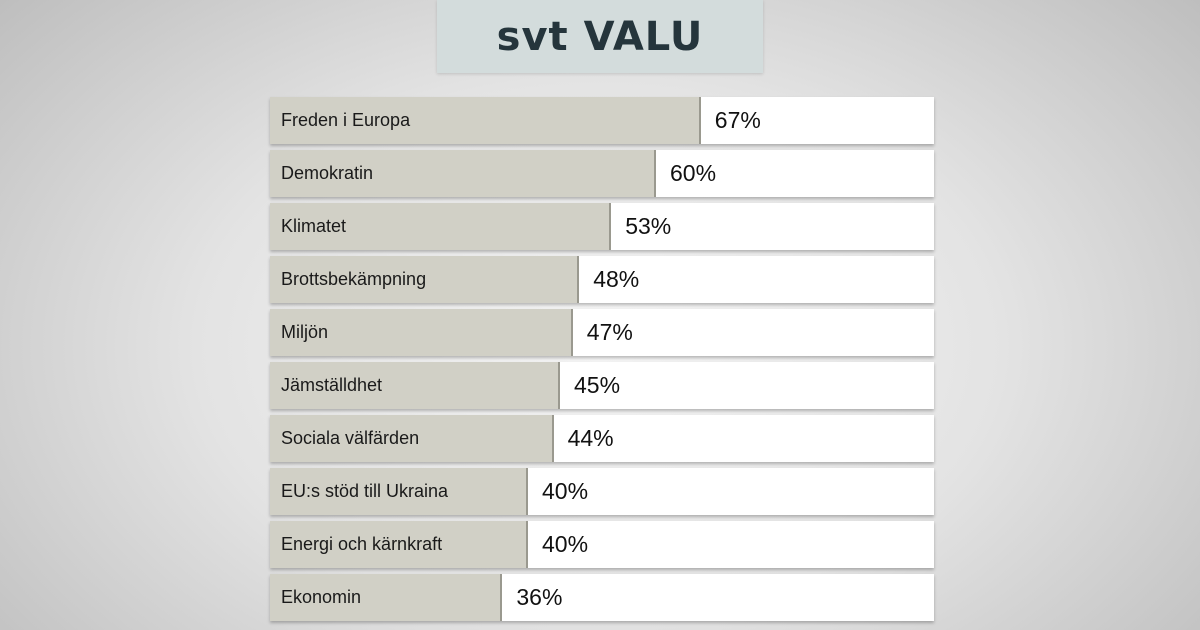  Describe the element at coordinates (590, 438) in the screenshot. I see `bar-value-label: 44%` at that location.